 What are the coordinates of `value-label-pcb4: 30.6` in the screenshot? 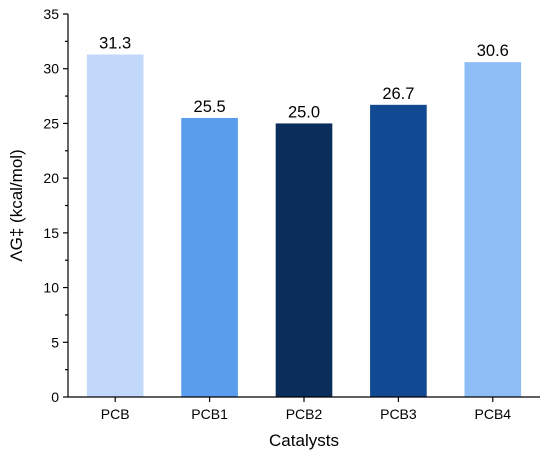 It's located at (493, 51).